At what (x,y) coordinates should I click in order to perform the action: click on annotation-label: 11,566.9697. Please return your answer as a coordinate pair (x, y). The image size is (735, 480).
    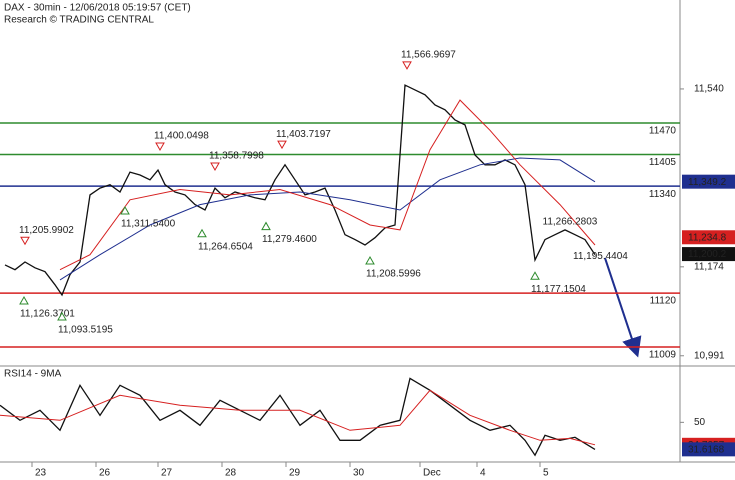
    Looking at the image, I should click on (428, 54).